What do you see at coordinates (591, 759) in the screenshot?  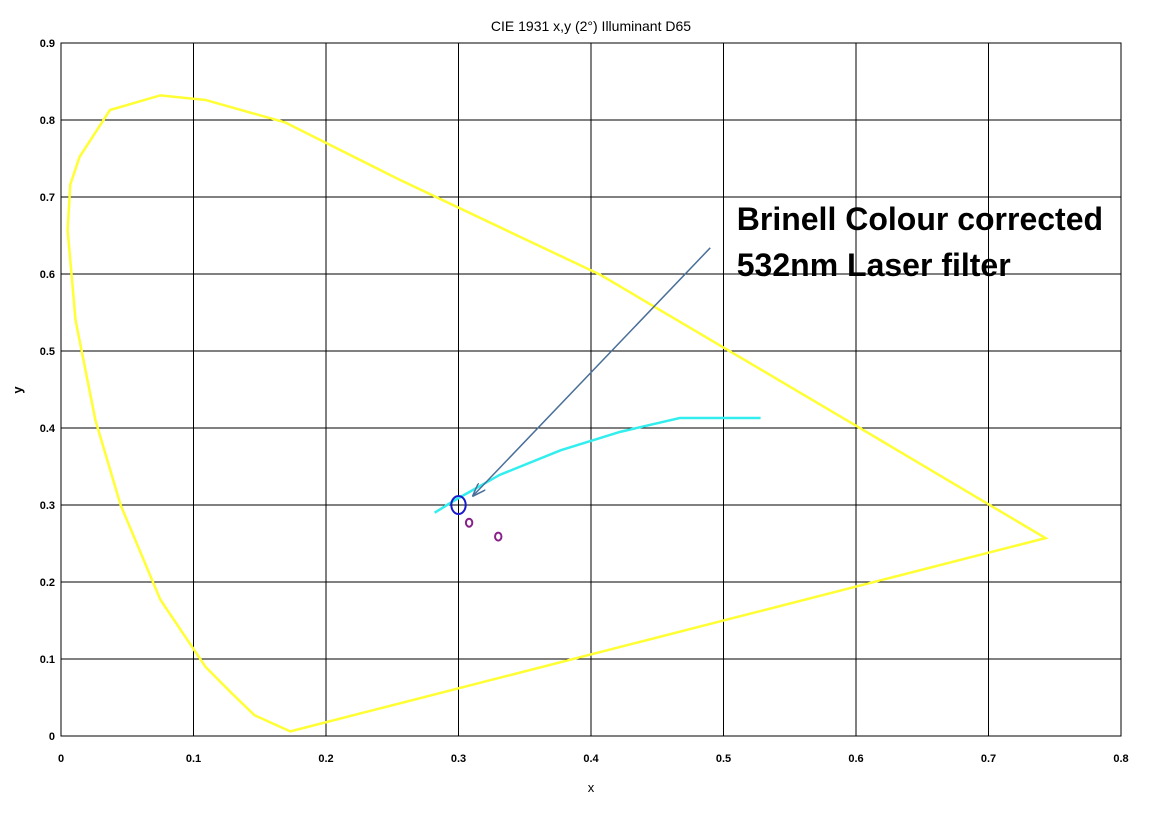 I see `x-tick-label: 0.4` at bounding box center [591, 759].